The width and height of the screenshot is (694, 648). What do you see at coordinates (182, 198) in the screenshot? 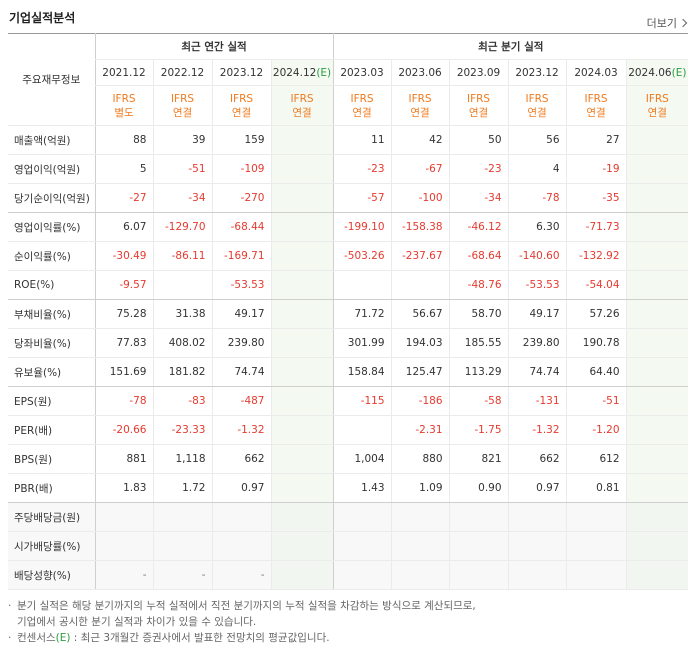
I see `value-cell: -34` at bounding box center [182, 198].